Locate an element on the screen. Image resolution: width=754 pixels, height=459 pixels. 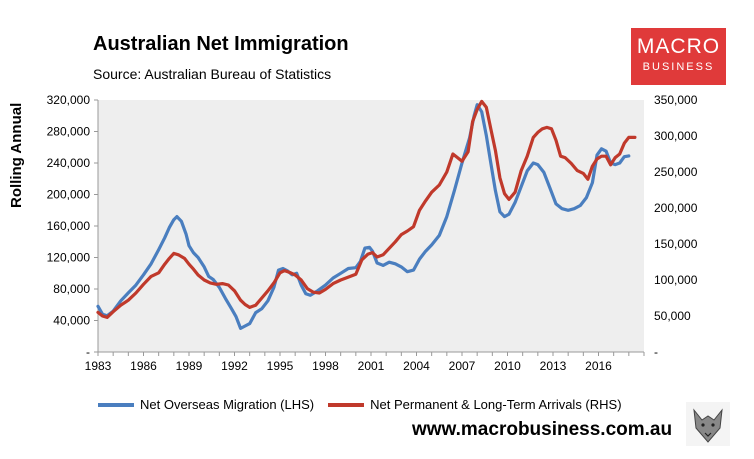
y-right-tick-label: - is located at coordinates (656, 352).